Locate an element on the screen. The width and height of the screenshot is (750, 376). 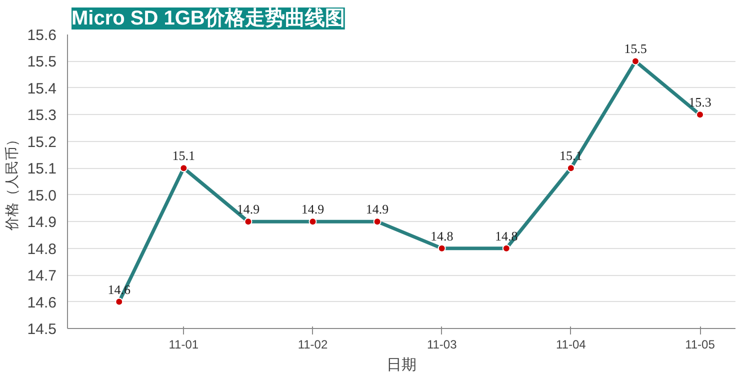
text: 15.0 is located at coordinates (42, 195).